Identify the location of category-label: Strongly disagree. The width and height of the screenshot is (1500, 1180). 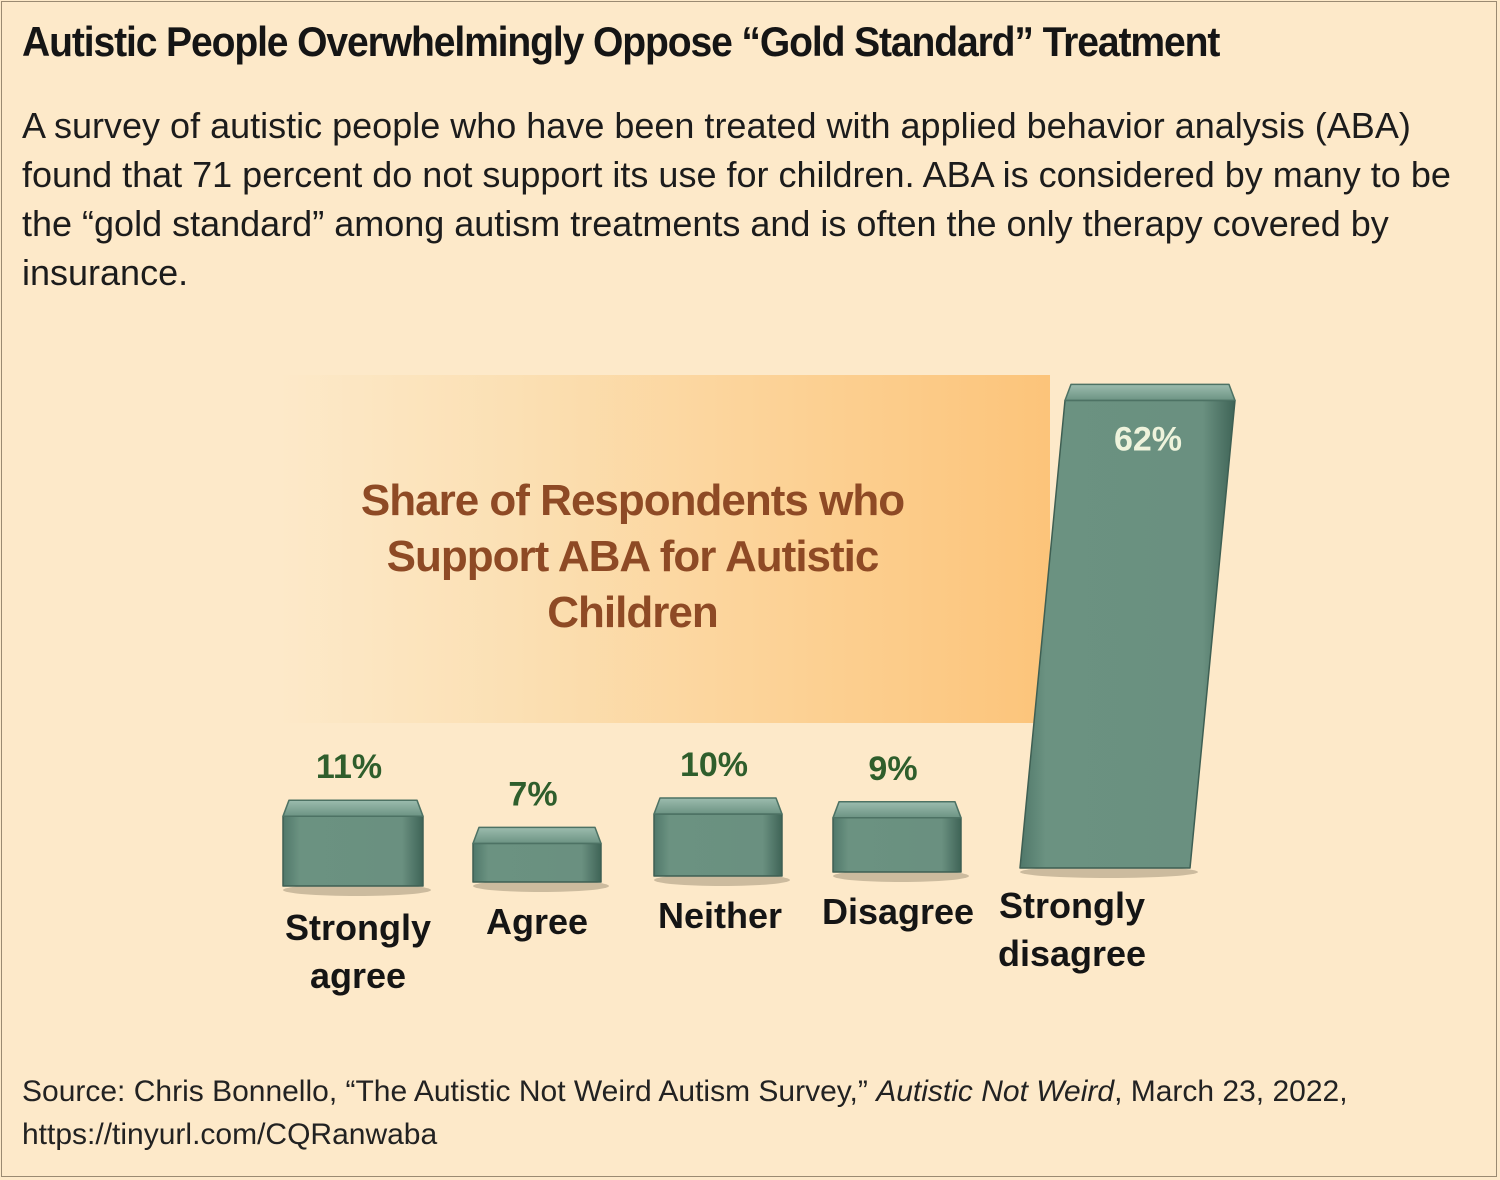
(1072, 929).